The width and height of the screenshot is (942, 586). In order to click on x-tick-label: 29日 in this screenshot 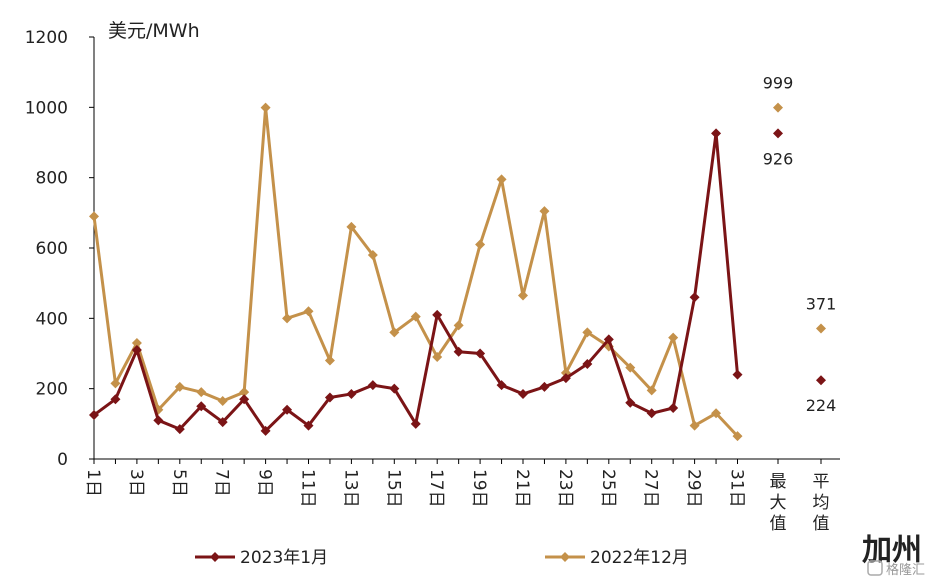, I will do `click(694, 488)`.